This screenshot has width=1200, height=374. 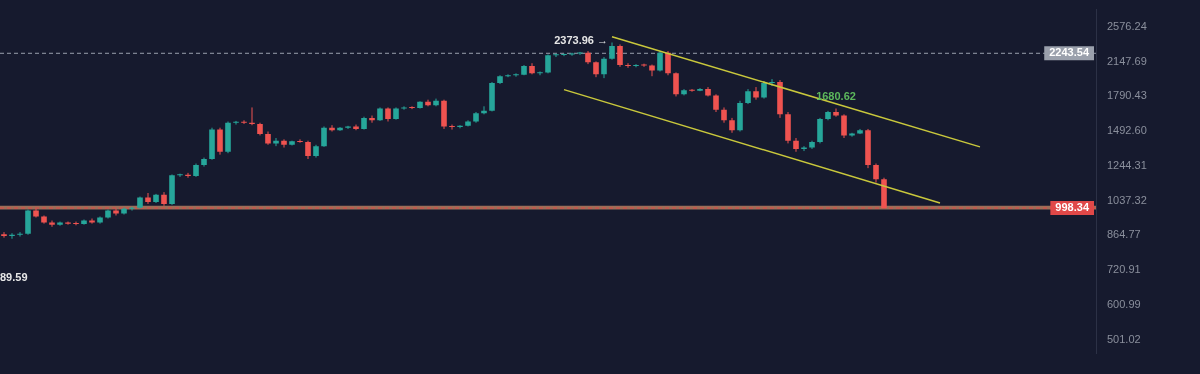 I want to click on y-tick-label: 1492.60, so click(x=1127, y=130).